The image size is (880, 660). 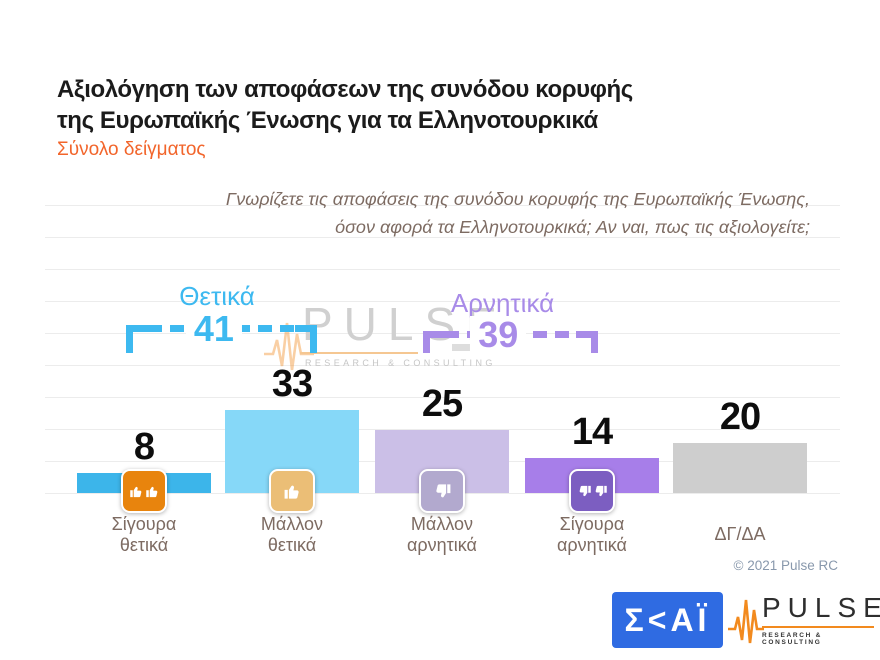 I want to click on pulse-logo: PULSE RESEARCH & CONSULTING, so click(x=804, y=622).